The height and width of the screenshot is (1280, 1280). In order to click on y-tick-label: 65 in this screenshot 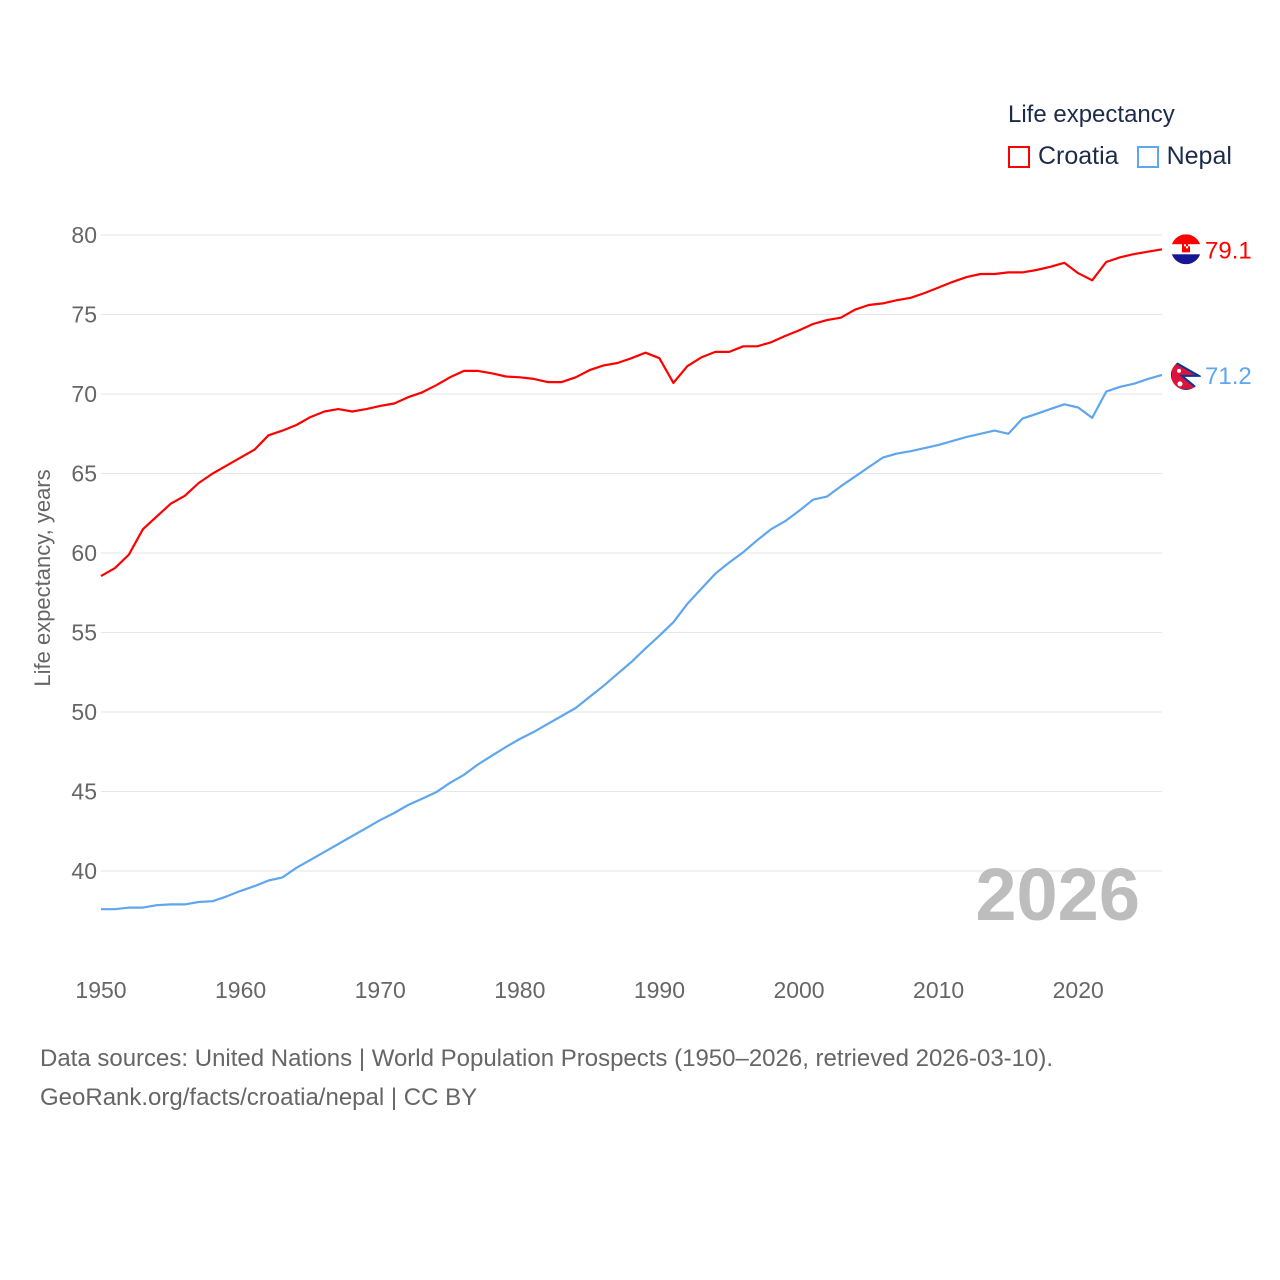, I will do `click(84, 474)`.